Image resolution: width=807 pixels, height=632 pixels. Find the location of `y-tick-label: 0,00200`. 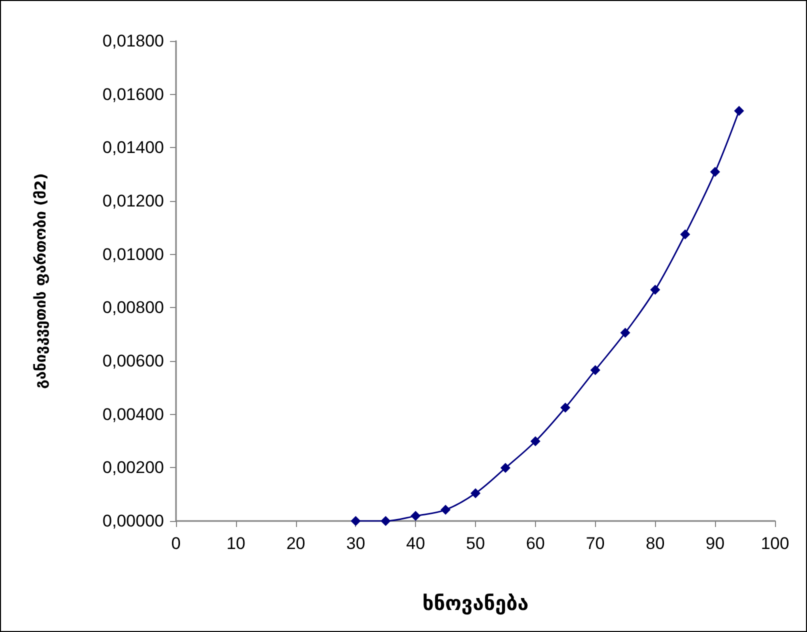

y-tick-label: 0,00200 is located at coordinates (133, 468).